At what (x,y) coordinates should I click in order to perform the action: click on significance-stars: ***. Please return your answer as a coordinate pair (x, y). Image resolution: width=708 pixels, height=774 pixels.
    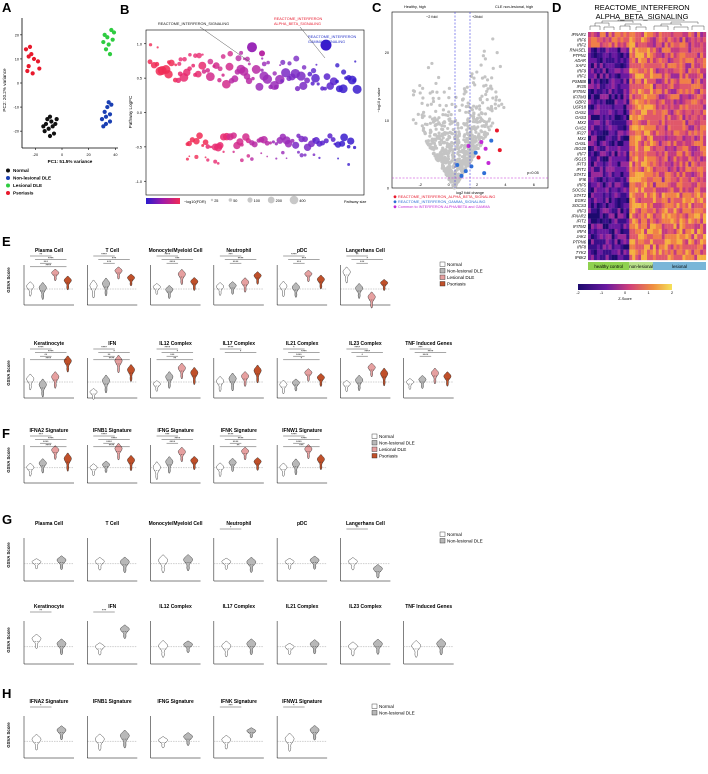
    Looking at the image, I should click on (304, 258).